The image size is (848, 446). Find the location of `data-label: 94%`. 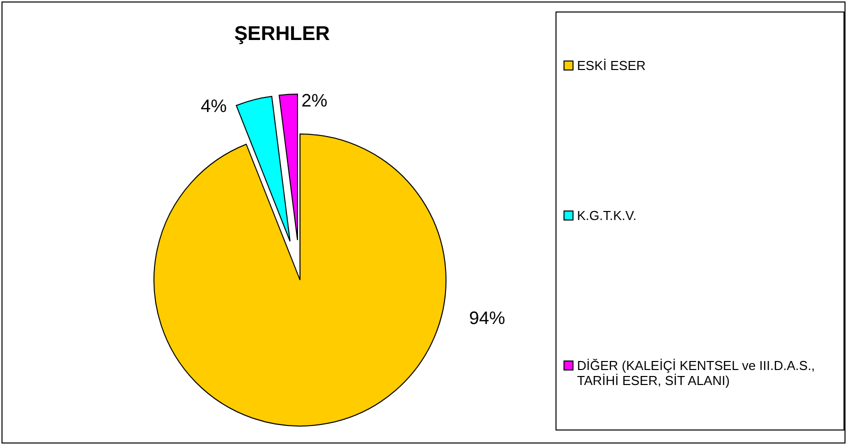

data-label: 94% is located at coordinates (487, 318).